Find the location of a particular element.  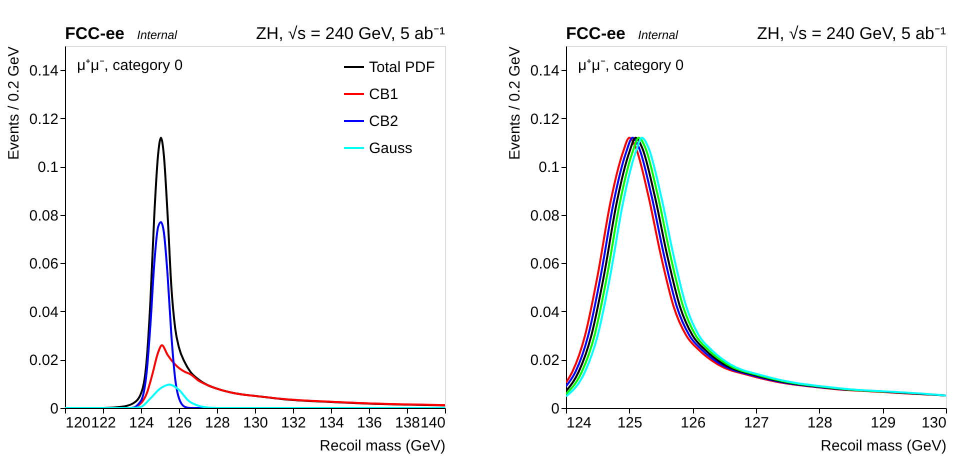

x-tick-label: 127 is located at coordinates (757, 423).